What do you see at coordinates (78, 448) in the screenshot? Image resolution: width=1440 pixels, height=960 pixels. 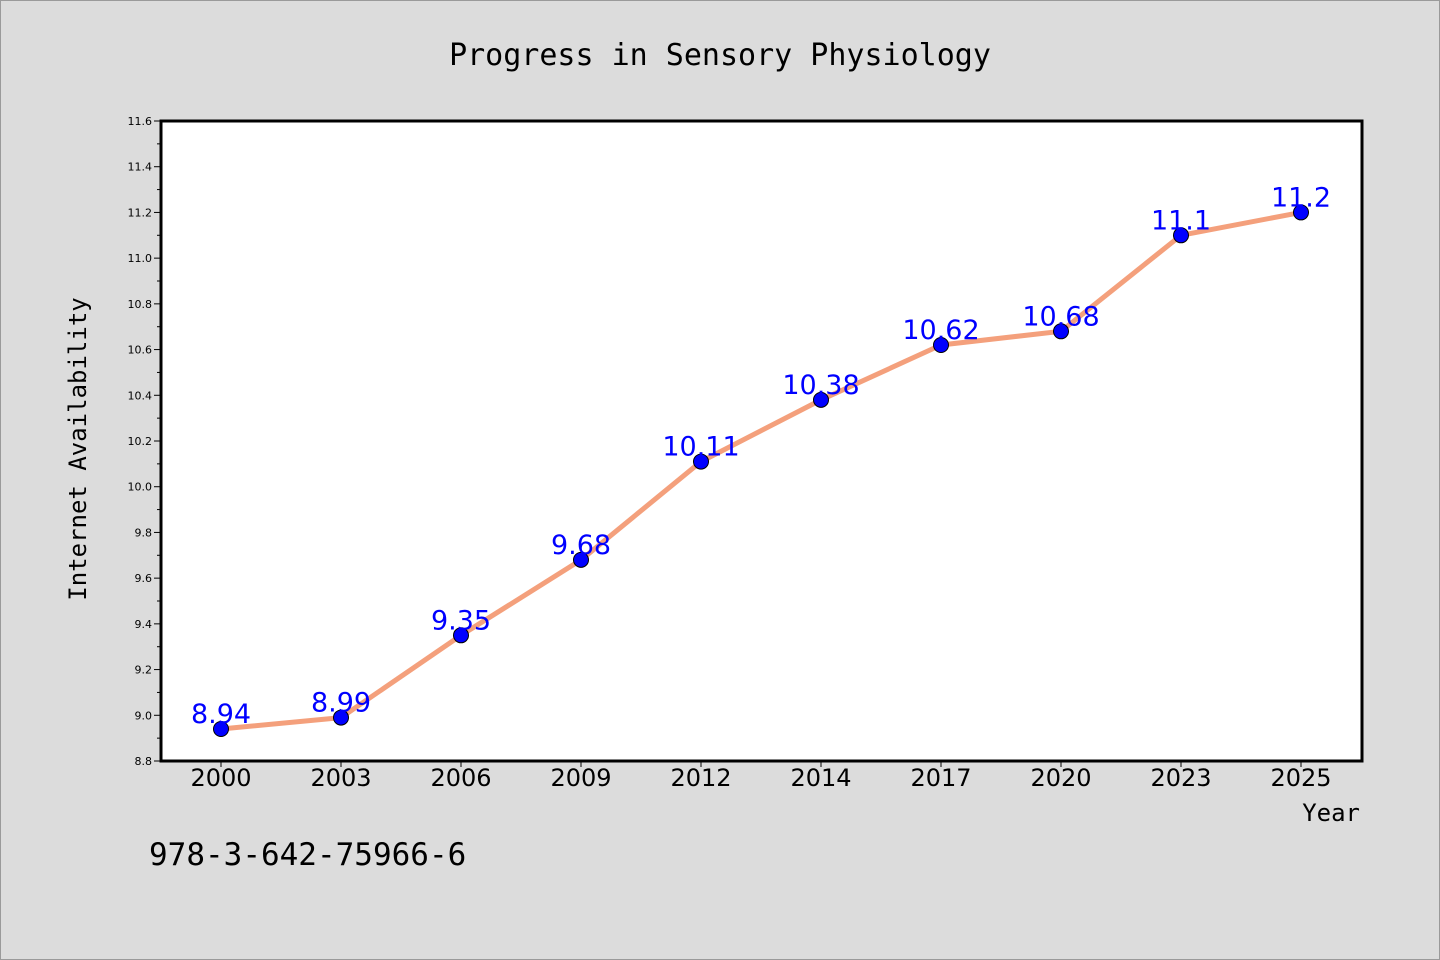 I see `y-axis-label: Internet Availability` at bounding box center [78, 448].